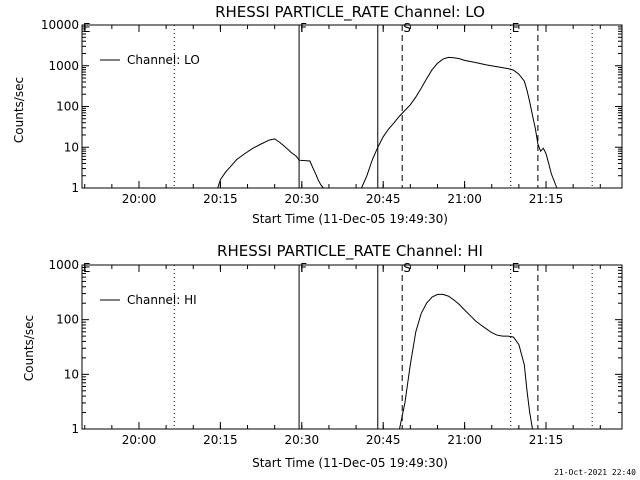  I want to click on legend-label: Channel: LO, so click(163, 60).